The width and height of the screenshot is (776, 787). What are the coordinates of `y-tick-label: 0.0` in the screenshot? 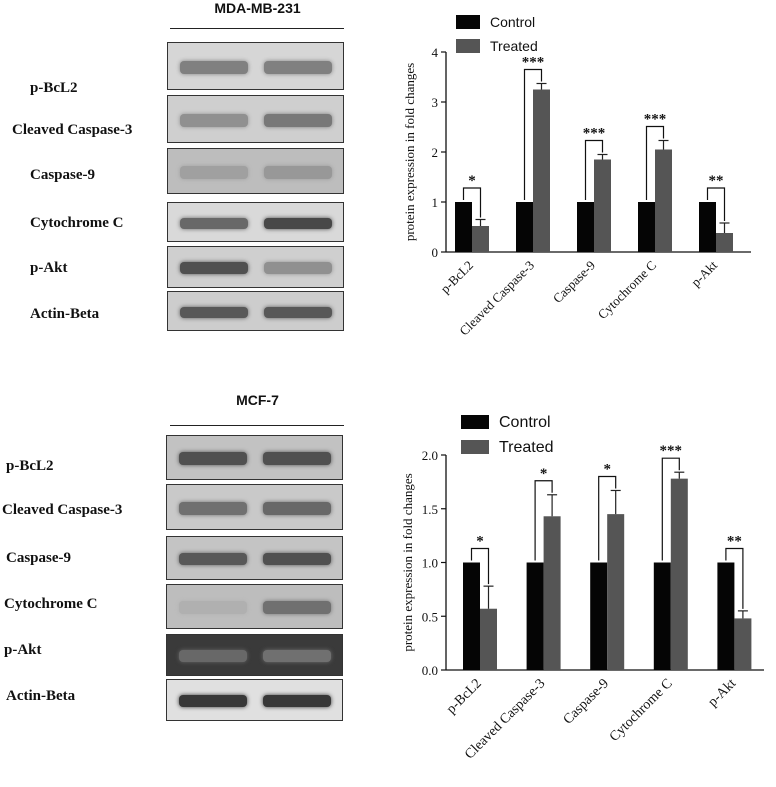 It's located at (430, 670).